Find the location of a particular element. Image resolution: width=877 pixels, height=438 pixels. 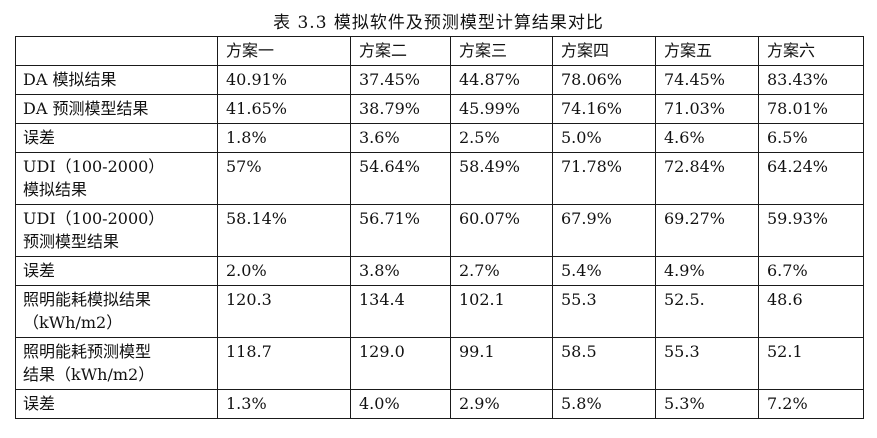

table-row: 误差 1.3% 4.0% 2.9% 5.8% 5.3% 7.2% is located at coordinates (439, 404).